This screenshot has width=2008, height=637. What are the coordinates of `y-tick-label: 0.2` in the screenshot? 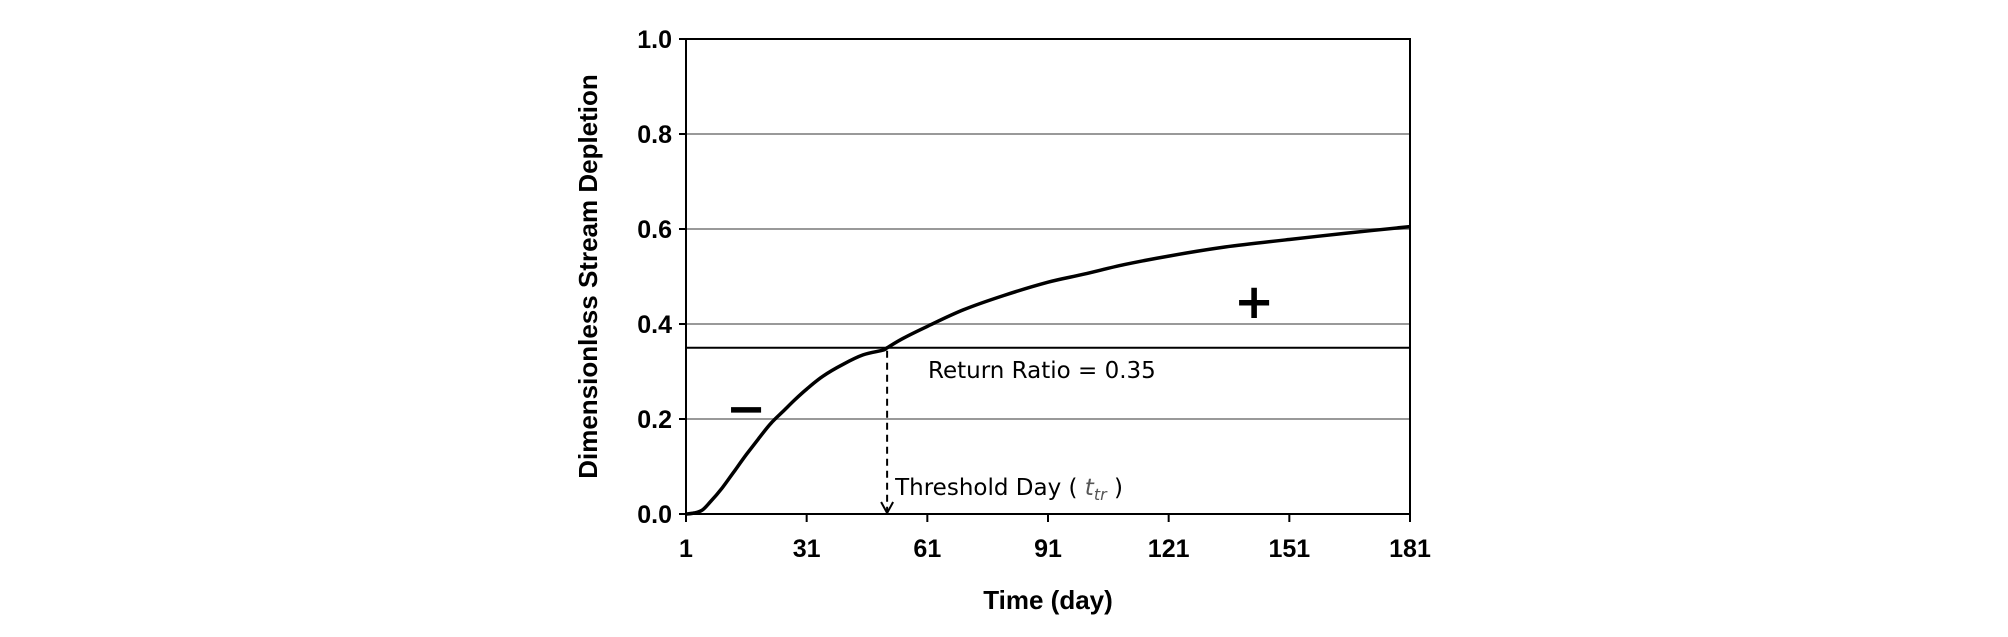 It's located at (654, 420).